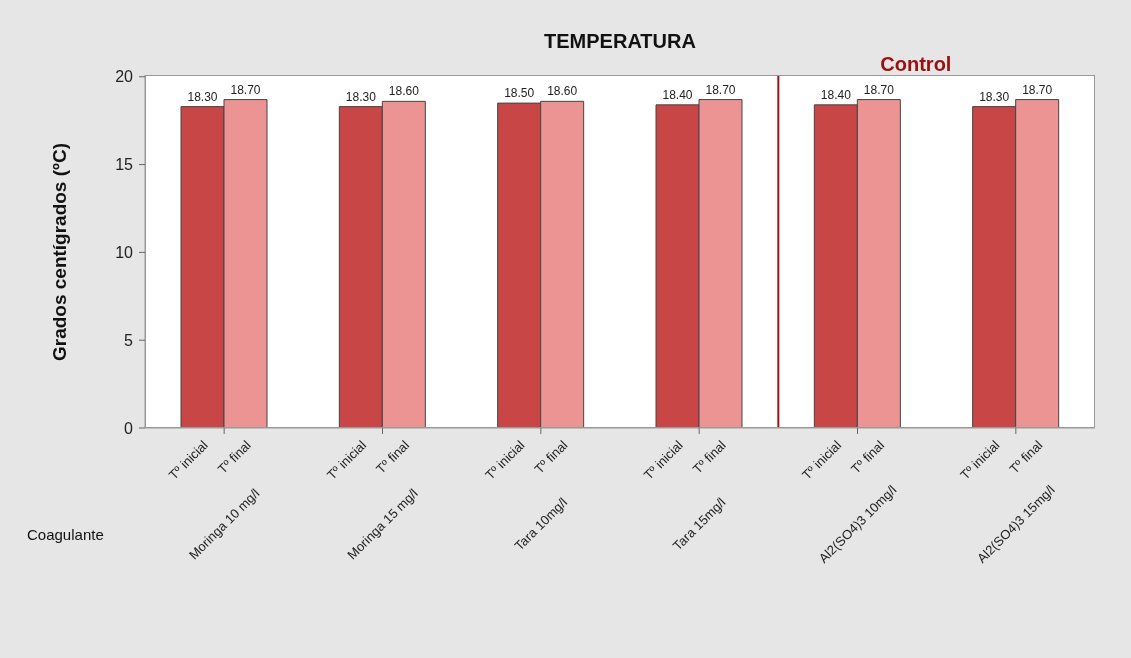 This screenshot has height=658, width=1131. I want to click on y-tick-label: 5, so click(129, 340).